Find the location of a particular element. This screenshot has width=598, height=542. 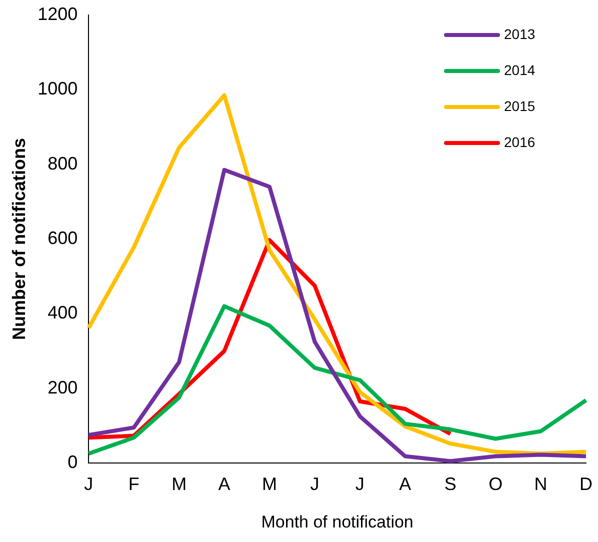

x-axis-title: Month of notification is located at coordinates (337, 522).